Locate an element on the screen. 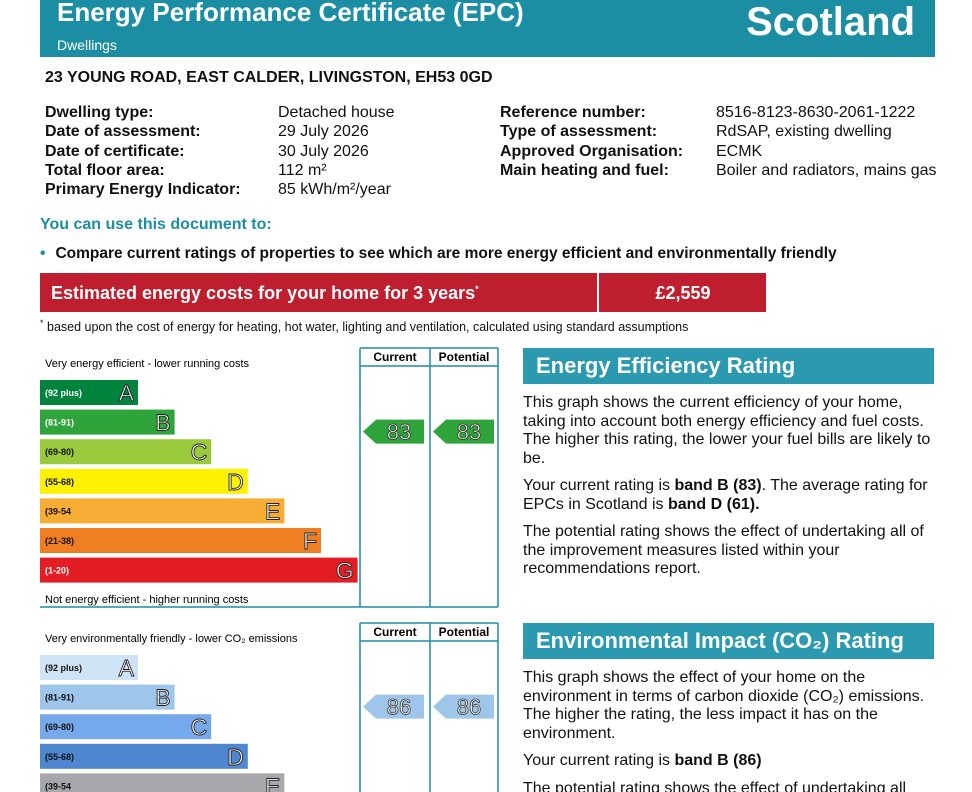 The image size is (972, 792). text-run: band D (61). is located at coordinates (713, 504).